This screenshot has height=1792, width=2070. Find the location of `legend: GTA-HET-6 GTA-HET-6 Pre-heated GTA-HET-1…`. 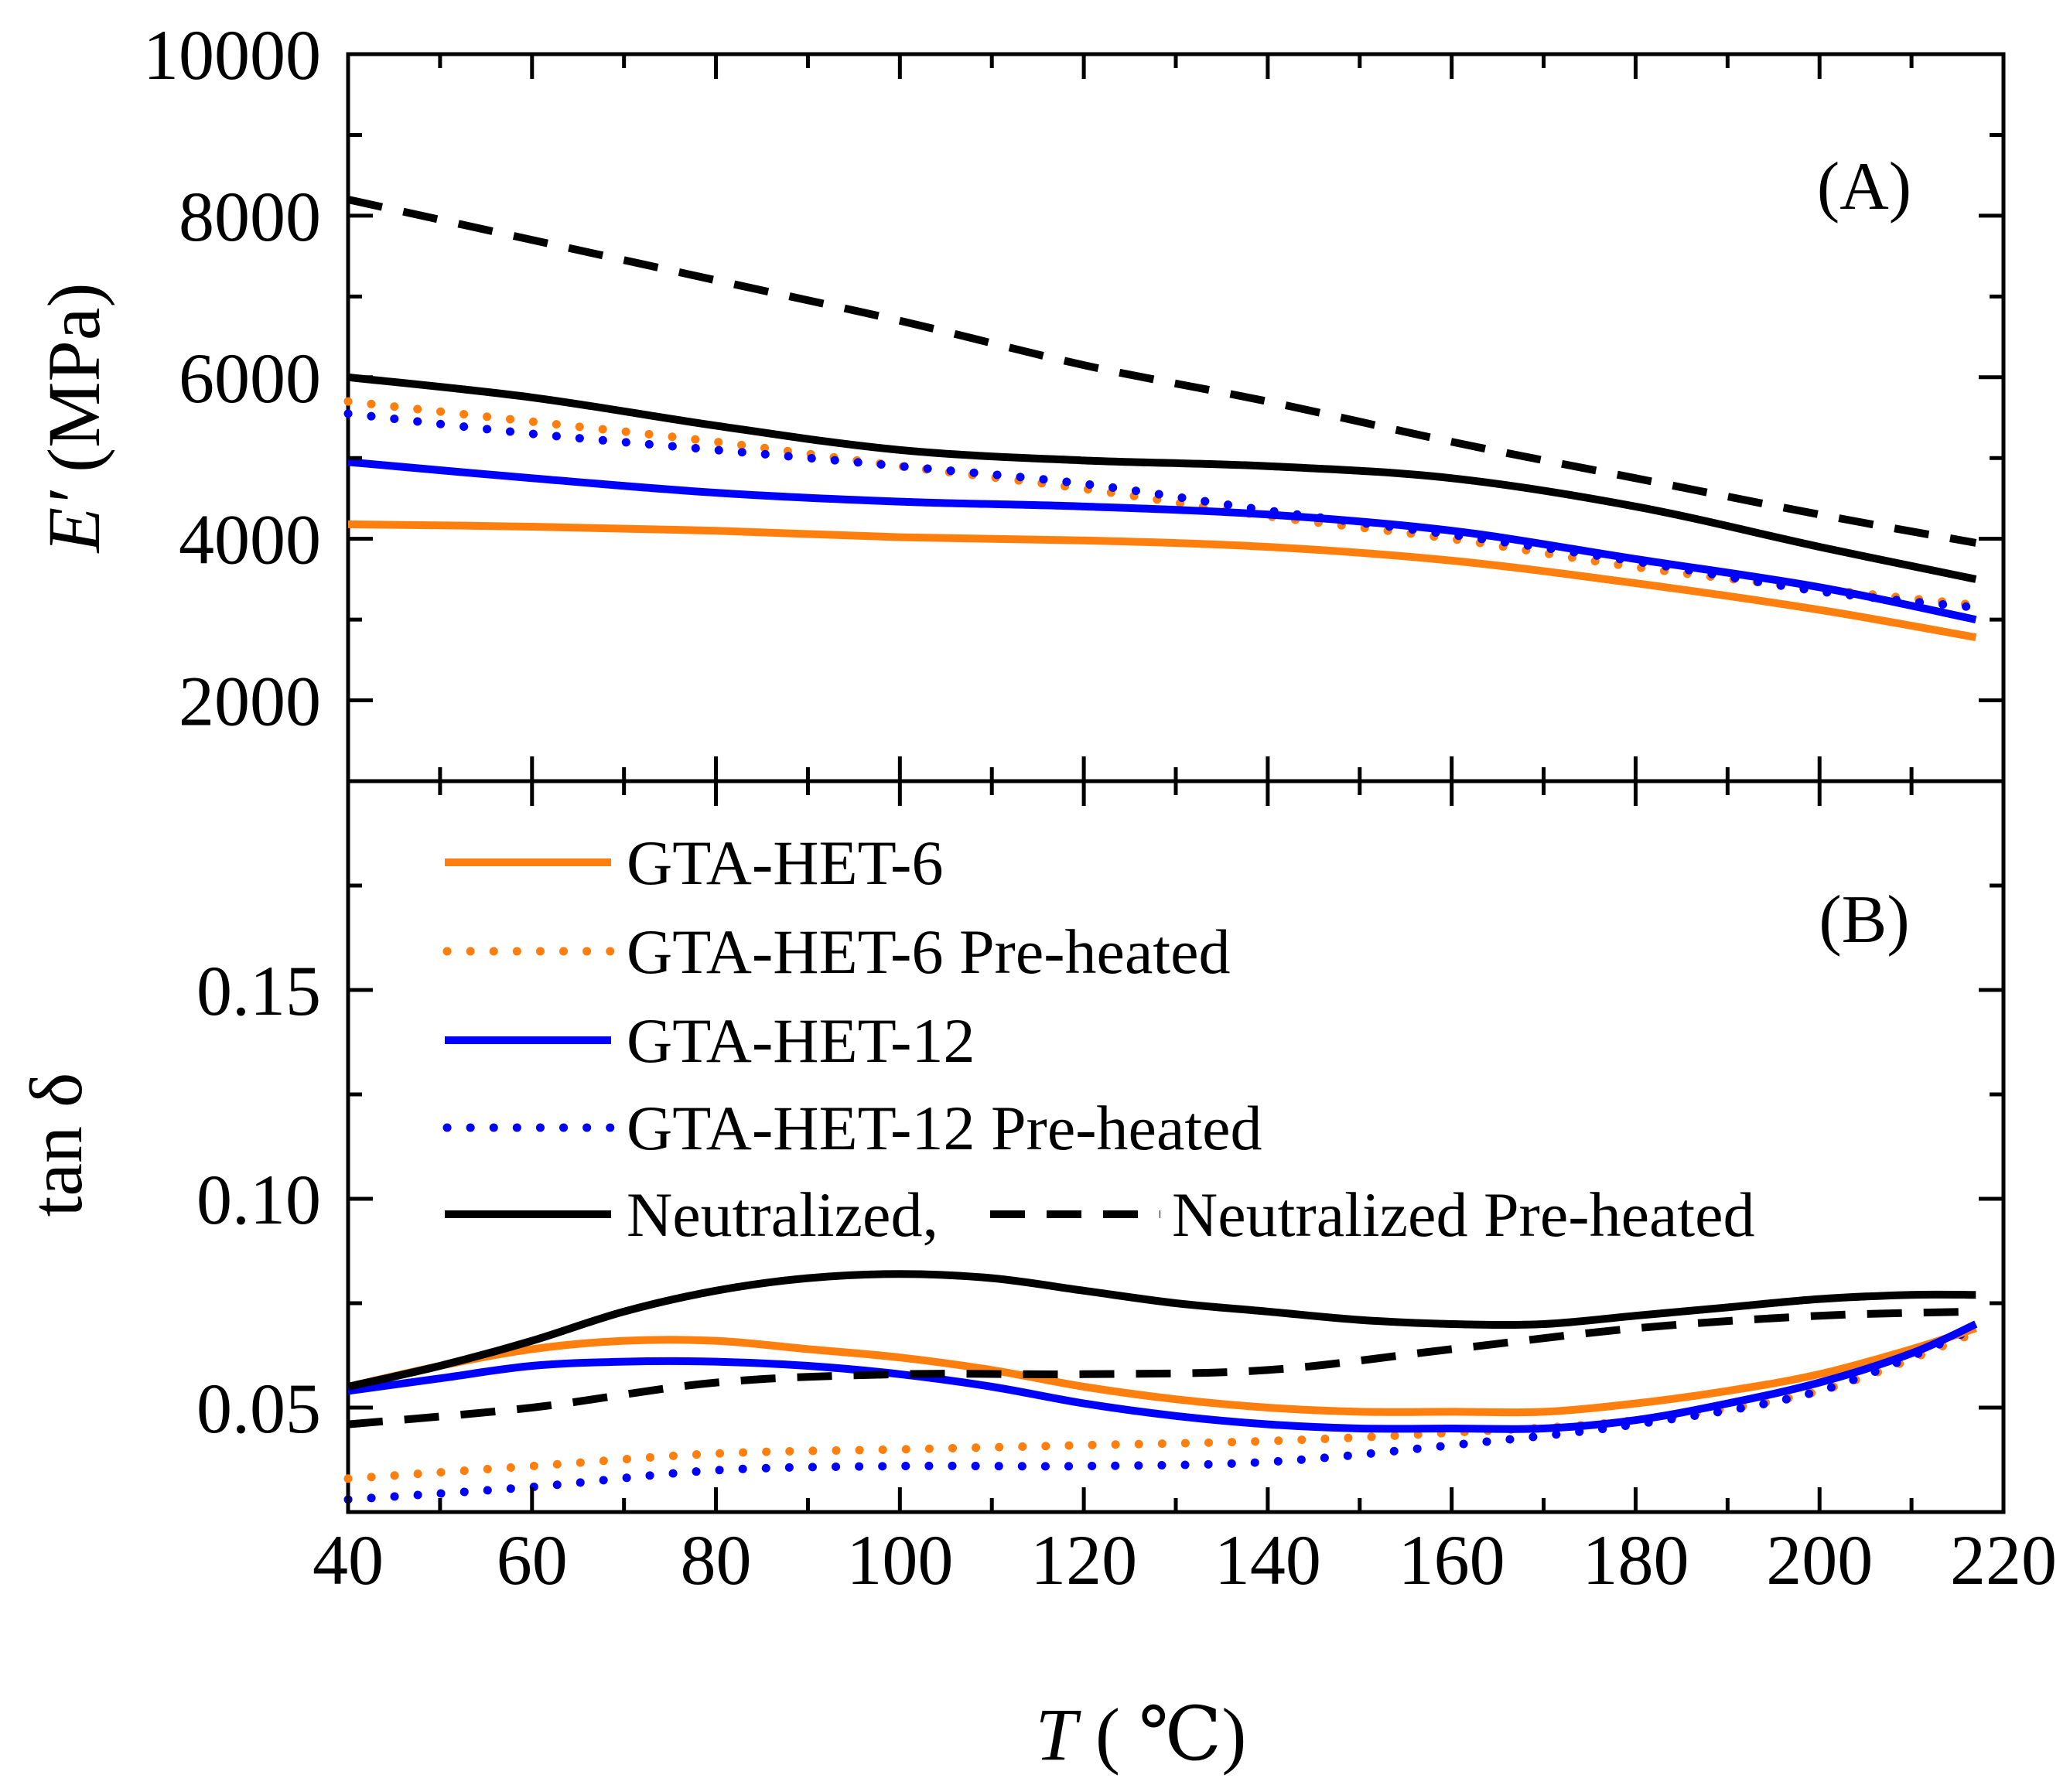

legend: GTA-HET-6 GTA-HET-6 Pre-heated GTA-HET-1… is located at coordinates (1098, 1039).